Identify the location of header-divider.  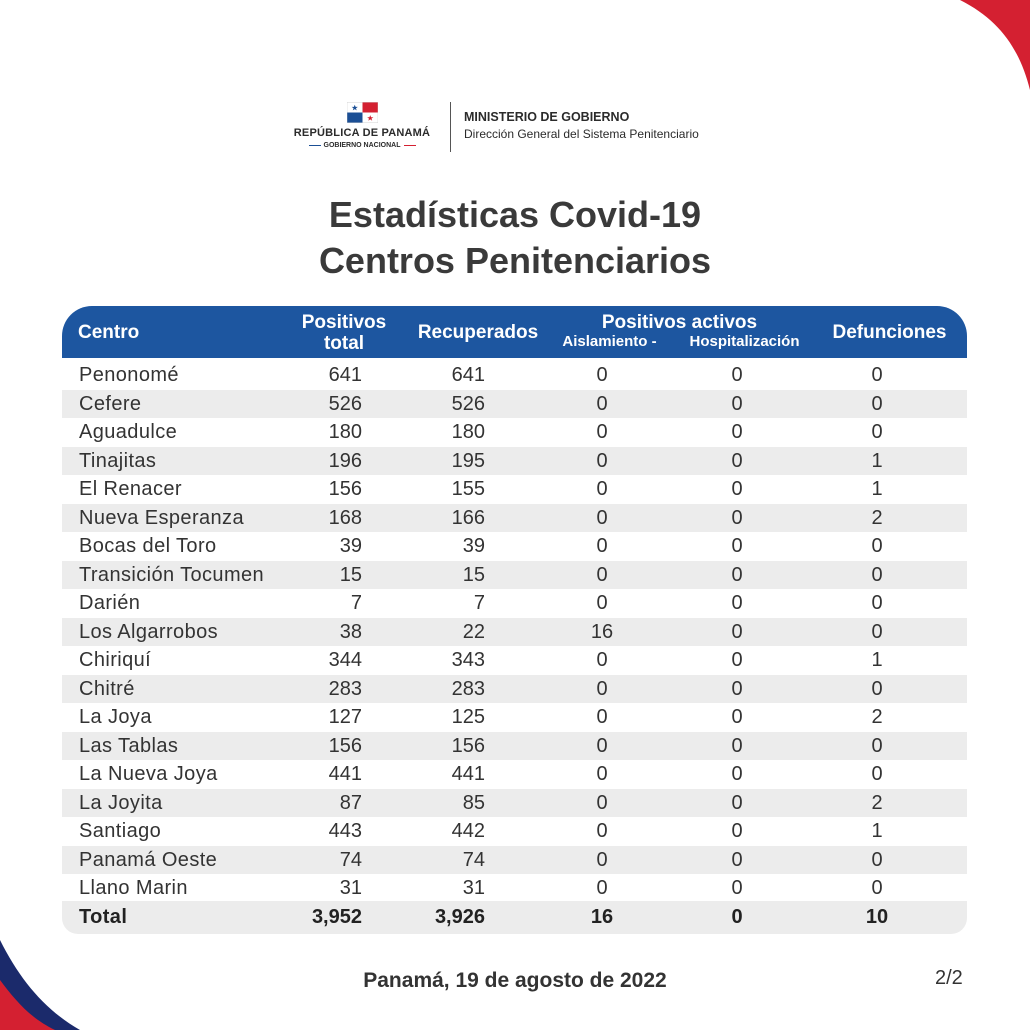
(450, 127).